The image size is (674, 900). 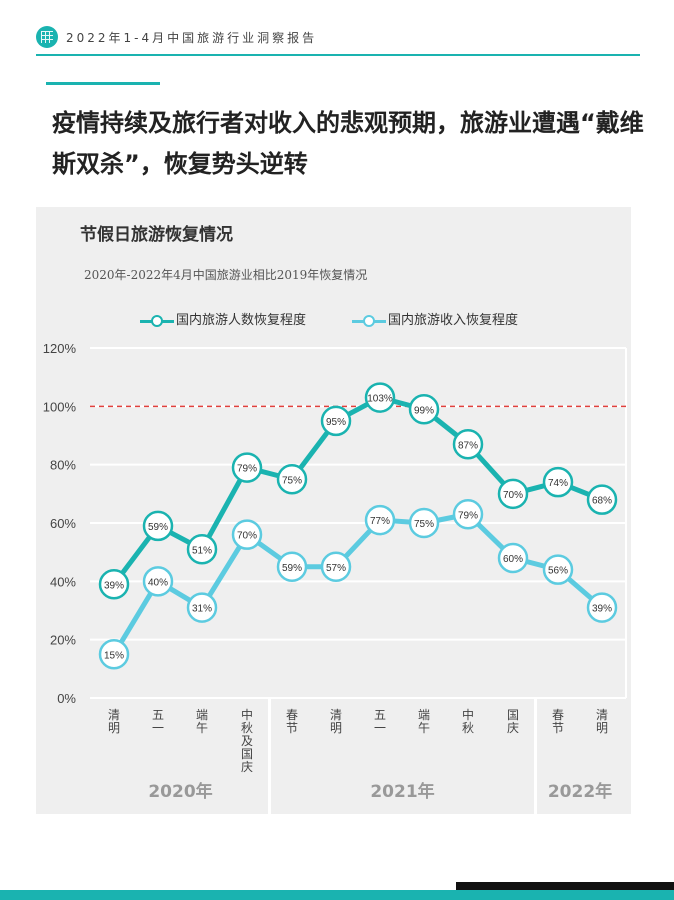 I want to click on data-label: 60%, so click(x=513, y=559).